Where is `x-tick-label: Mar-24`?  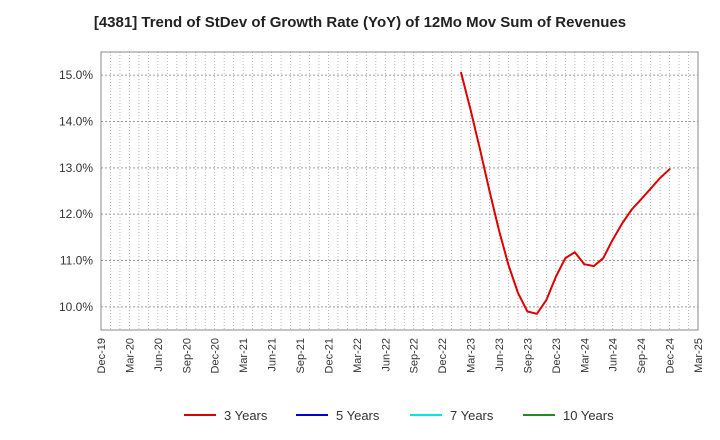
x-tick-label: Mar-24 is located at coordinates (585, 355).